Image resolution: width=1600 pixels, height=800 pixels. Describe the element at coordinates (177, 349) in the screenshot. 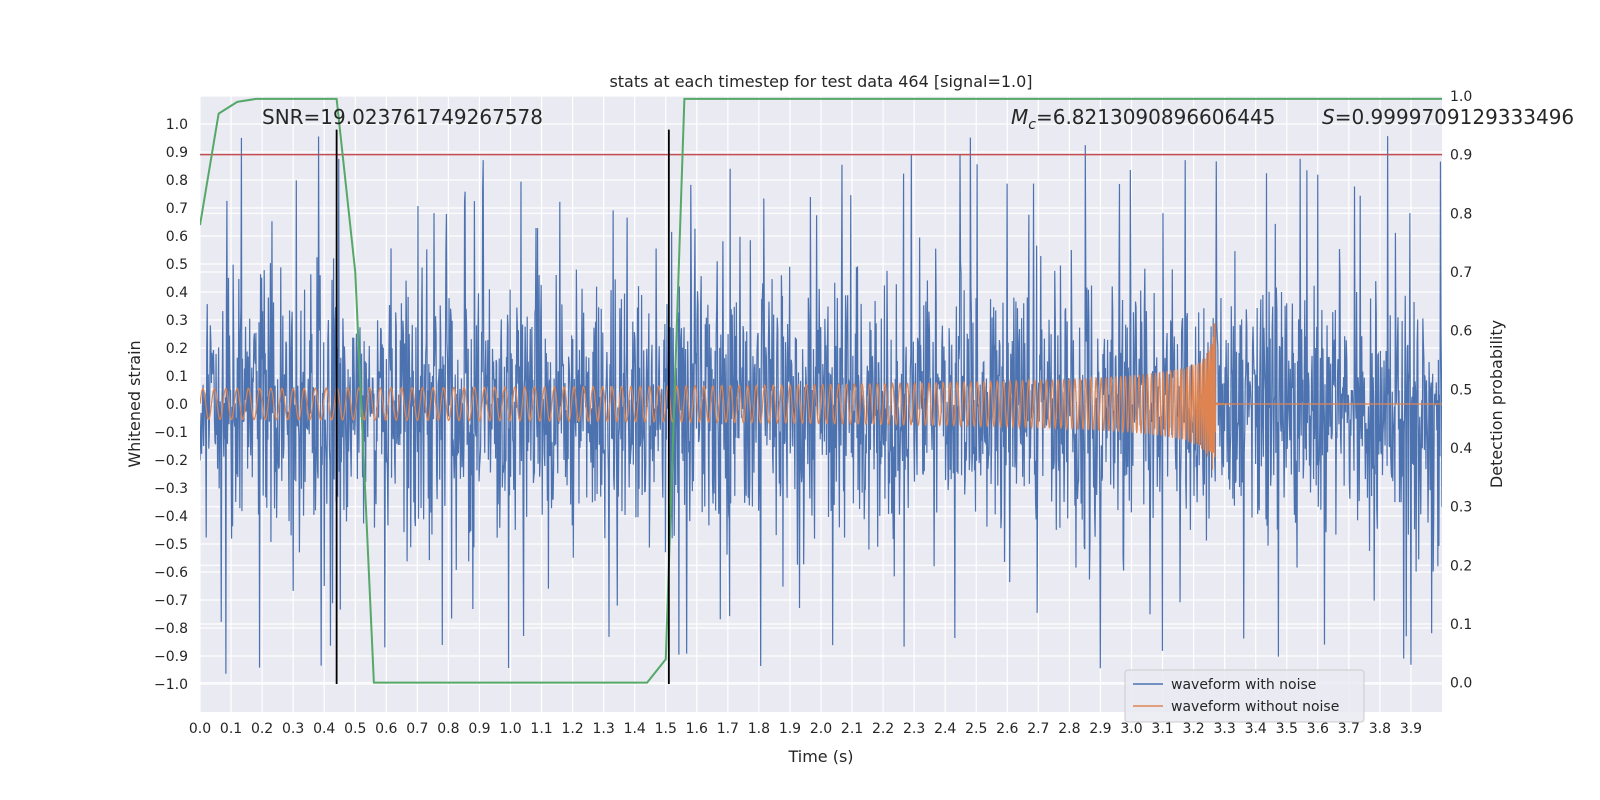

I see `y-tick-label: 0.2` at that location.